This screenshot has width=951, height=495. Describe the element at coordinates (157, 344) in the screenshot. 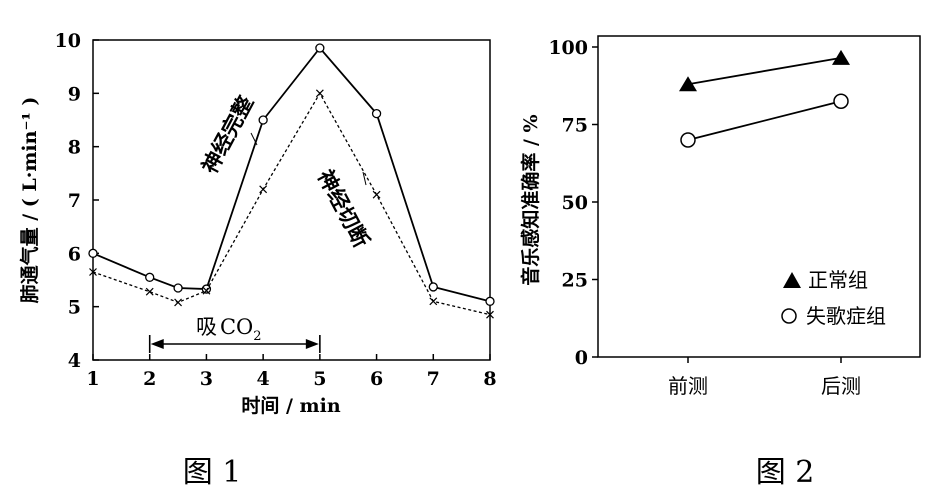

I see `co2-arrow-head-left` at that location.